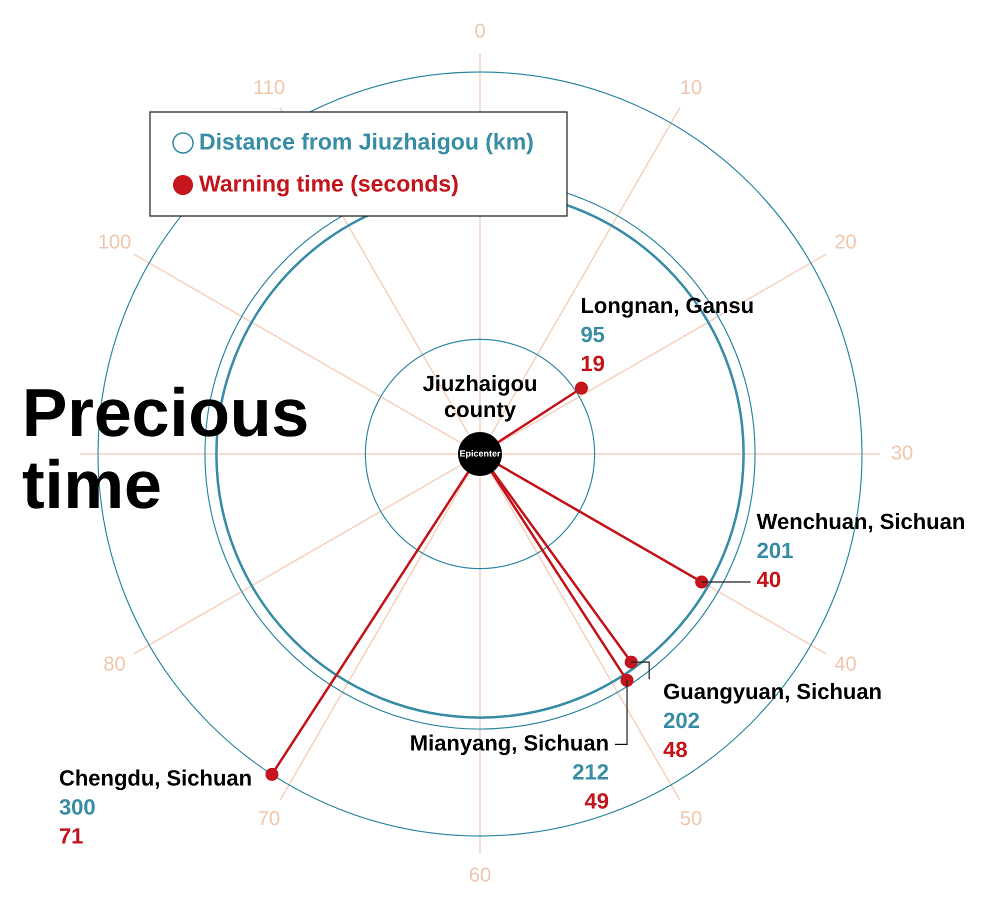 The image size is (1000, 899). Describe the element at coordinates (681, 721) in the screenshot. I see `data-label: 202` at that location.